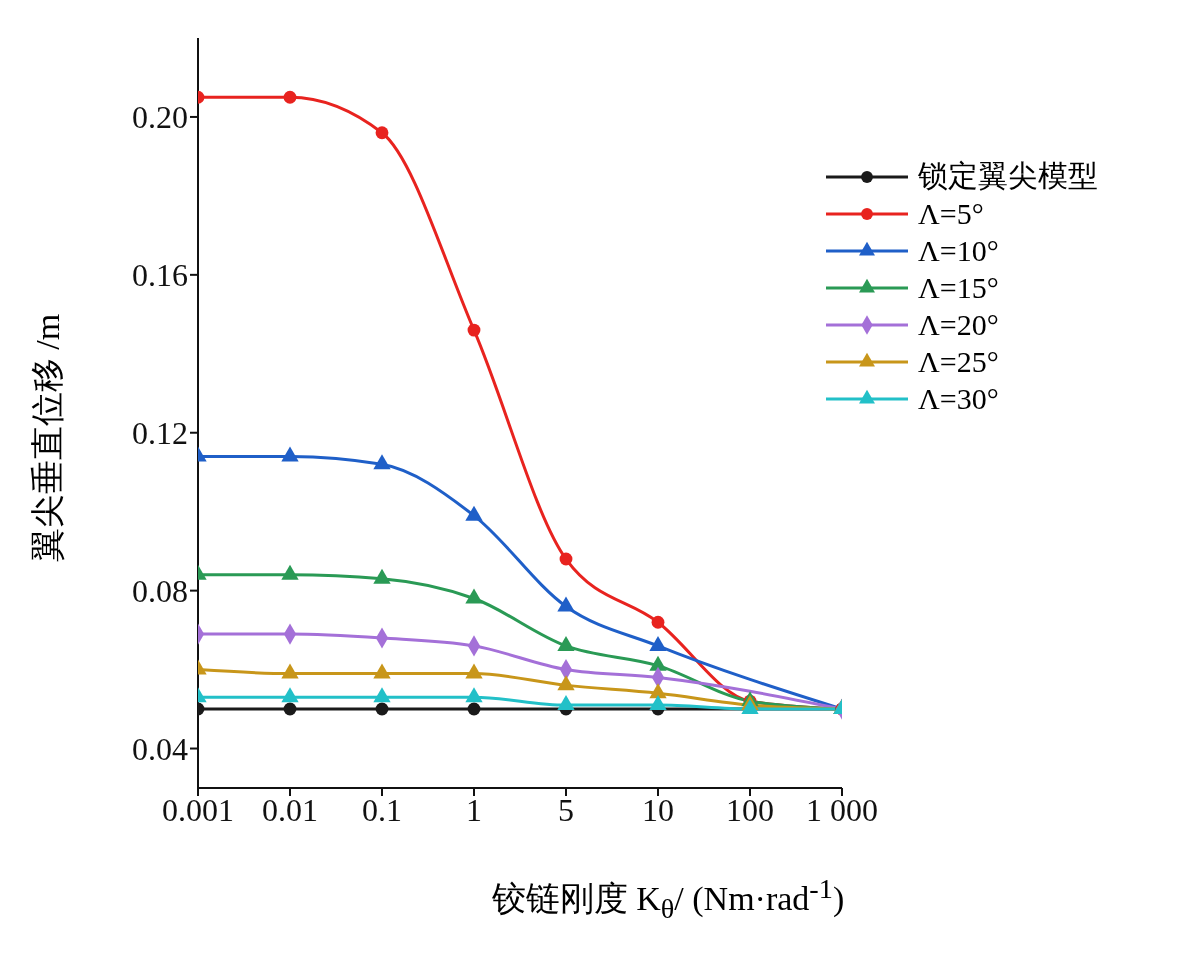 The height and width of the screenshot is (978, 1200). Describe the element at coordinates (566, 809) in the screenshot. I see `x-tick-label: 5` at that location.